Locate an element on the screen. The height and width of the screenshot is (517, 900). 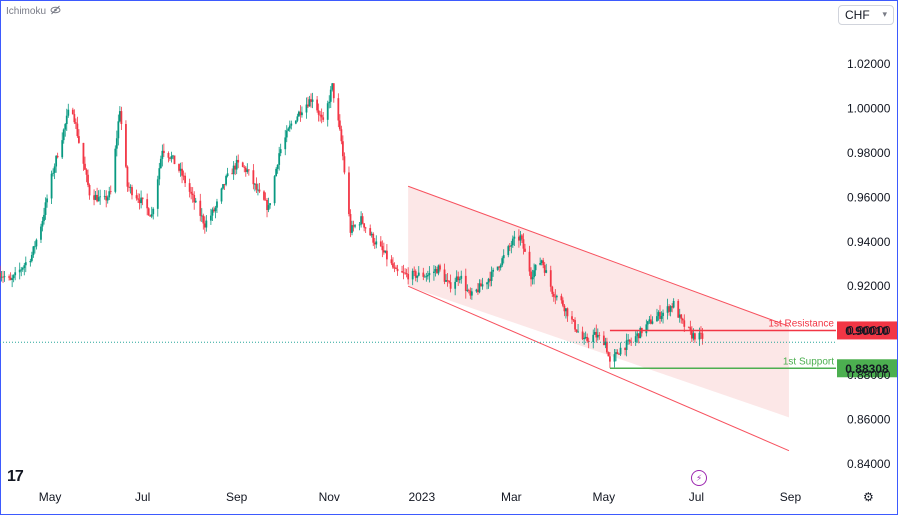
price-tag-label: 0.90010 is located at coordinates (867, 331).